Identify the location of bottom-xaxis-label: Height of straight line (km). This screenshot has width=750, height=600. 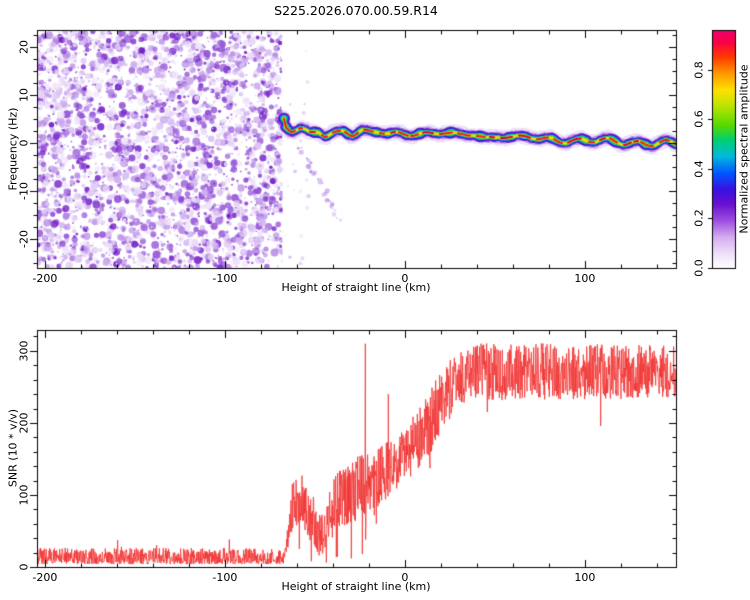
(356, 586).